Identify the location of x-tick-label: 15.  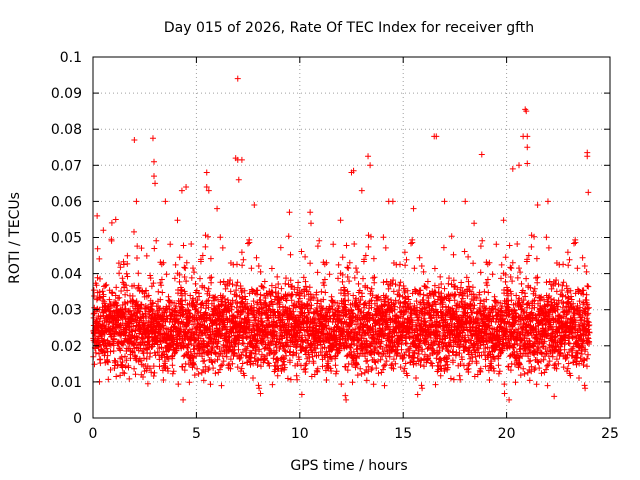
(403, 434).